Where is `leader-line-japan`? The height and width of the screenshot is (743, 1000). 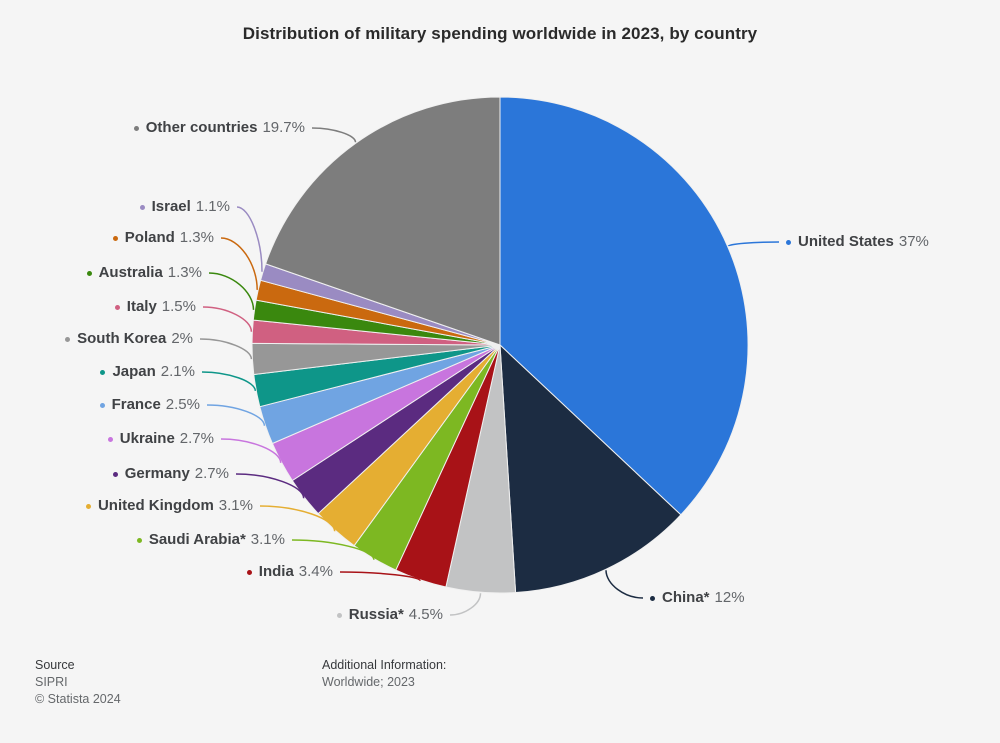
leader-line-japan is located at coordinates (229, 381).